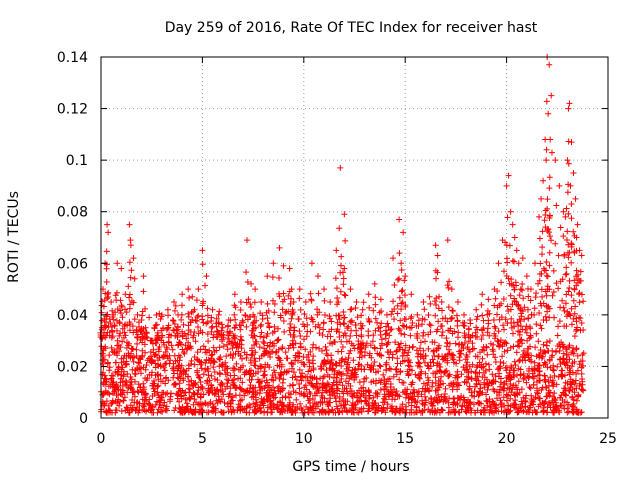  I want to click on x-tick-label: 0, so click(101, 439).